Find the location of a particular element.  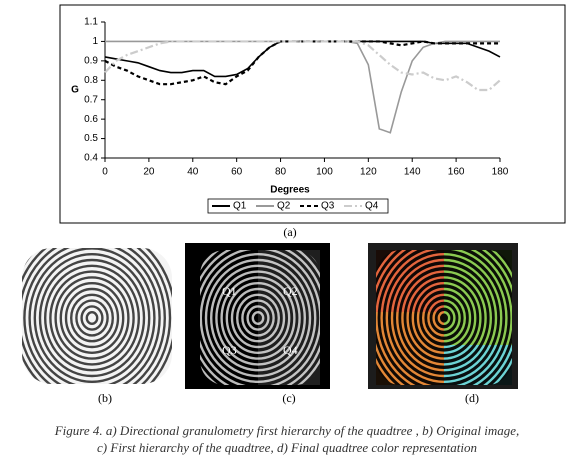

x-axis-label: Degrees is located at coordinates (290, 190).